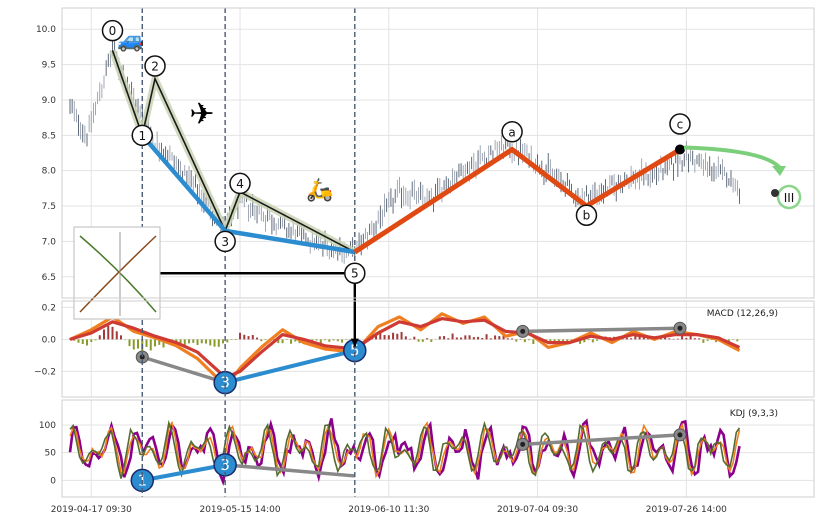 Image resolution: width=822 pixels, height=520 pixels. Describe the element at coordinates (754, 414) in the screenshot. I see `kdj-panel-title: KDJ (9,3,3)` at that location.